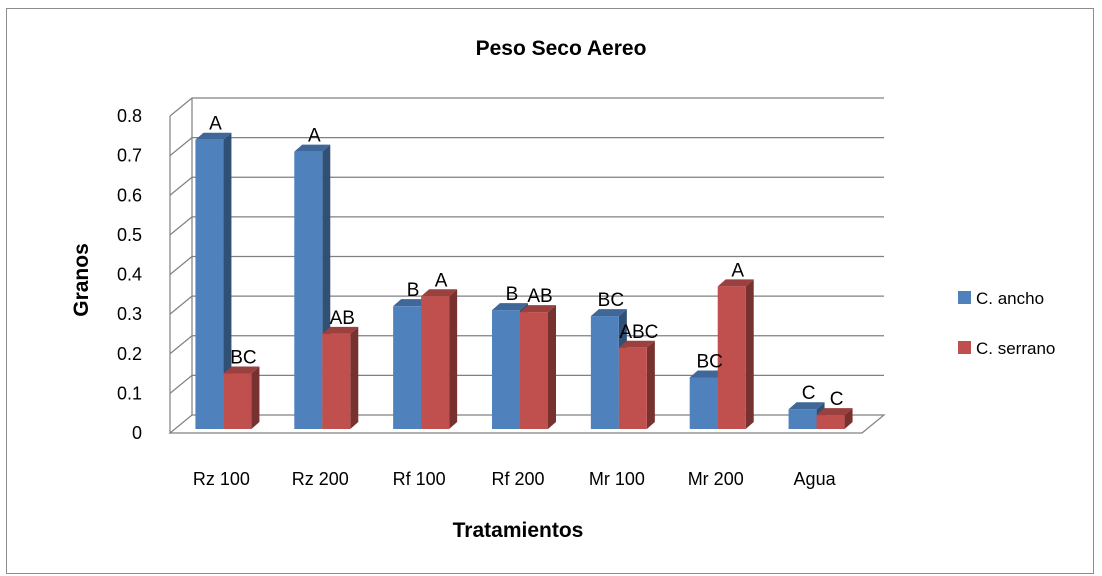  I want to click on x-tick-label: Rz 100, so click(221, 479).